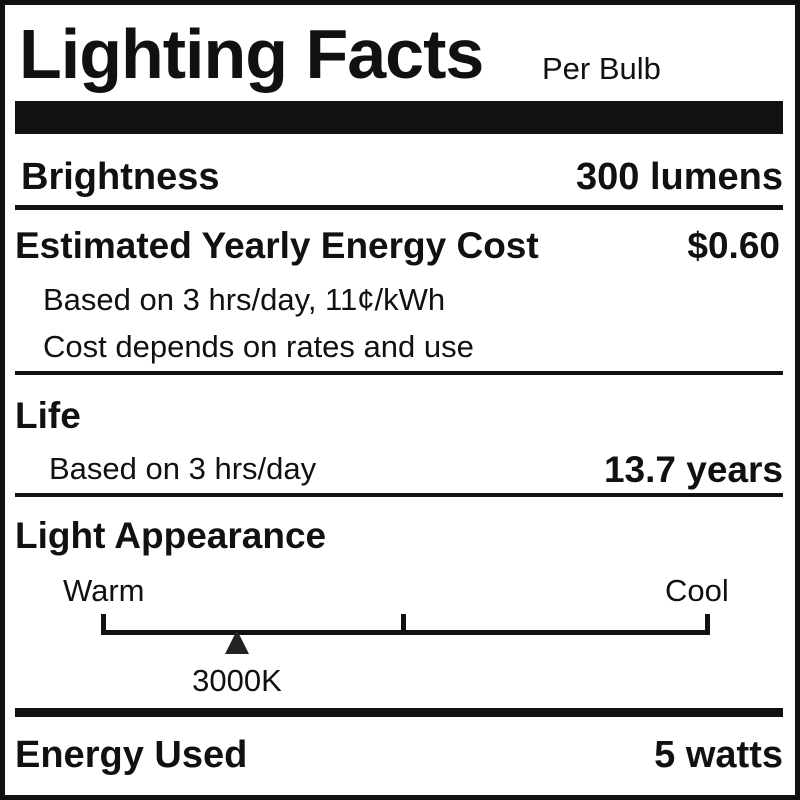  What do you see at coordinates (693, 469) in the screenshot?
I see `life-value: 13.7 years` at bounding box center [693, 469].